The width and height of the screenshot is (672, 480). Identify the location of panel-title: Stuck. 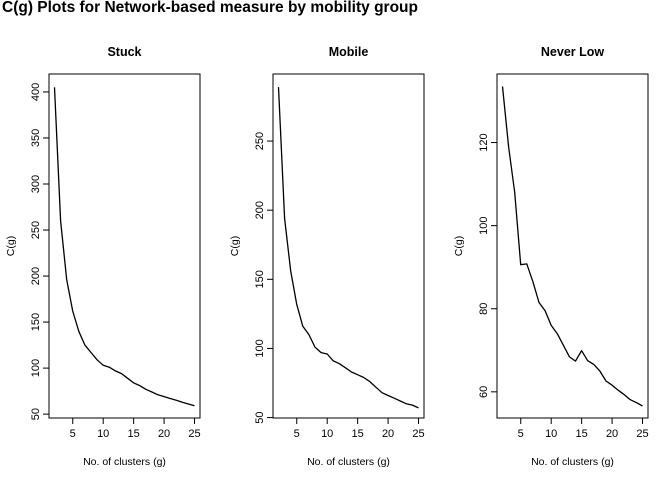
(124, 52).